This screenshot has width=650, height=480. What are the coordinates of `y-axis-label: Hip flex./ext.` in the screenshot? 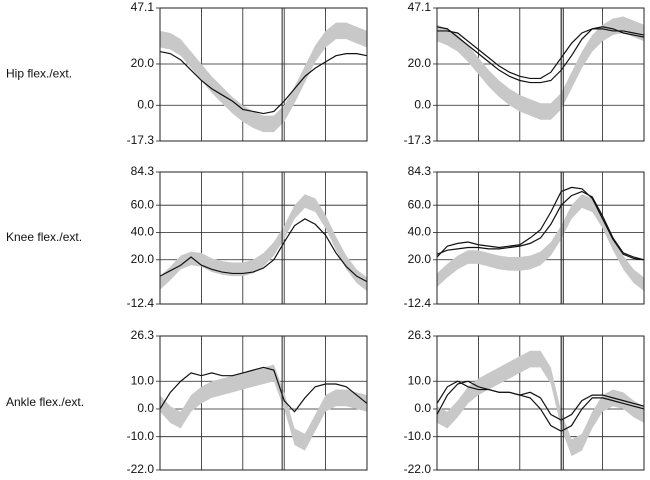 It's located at (39, 74).